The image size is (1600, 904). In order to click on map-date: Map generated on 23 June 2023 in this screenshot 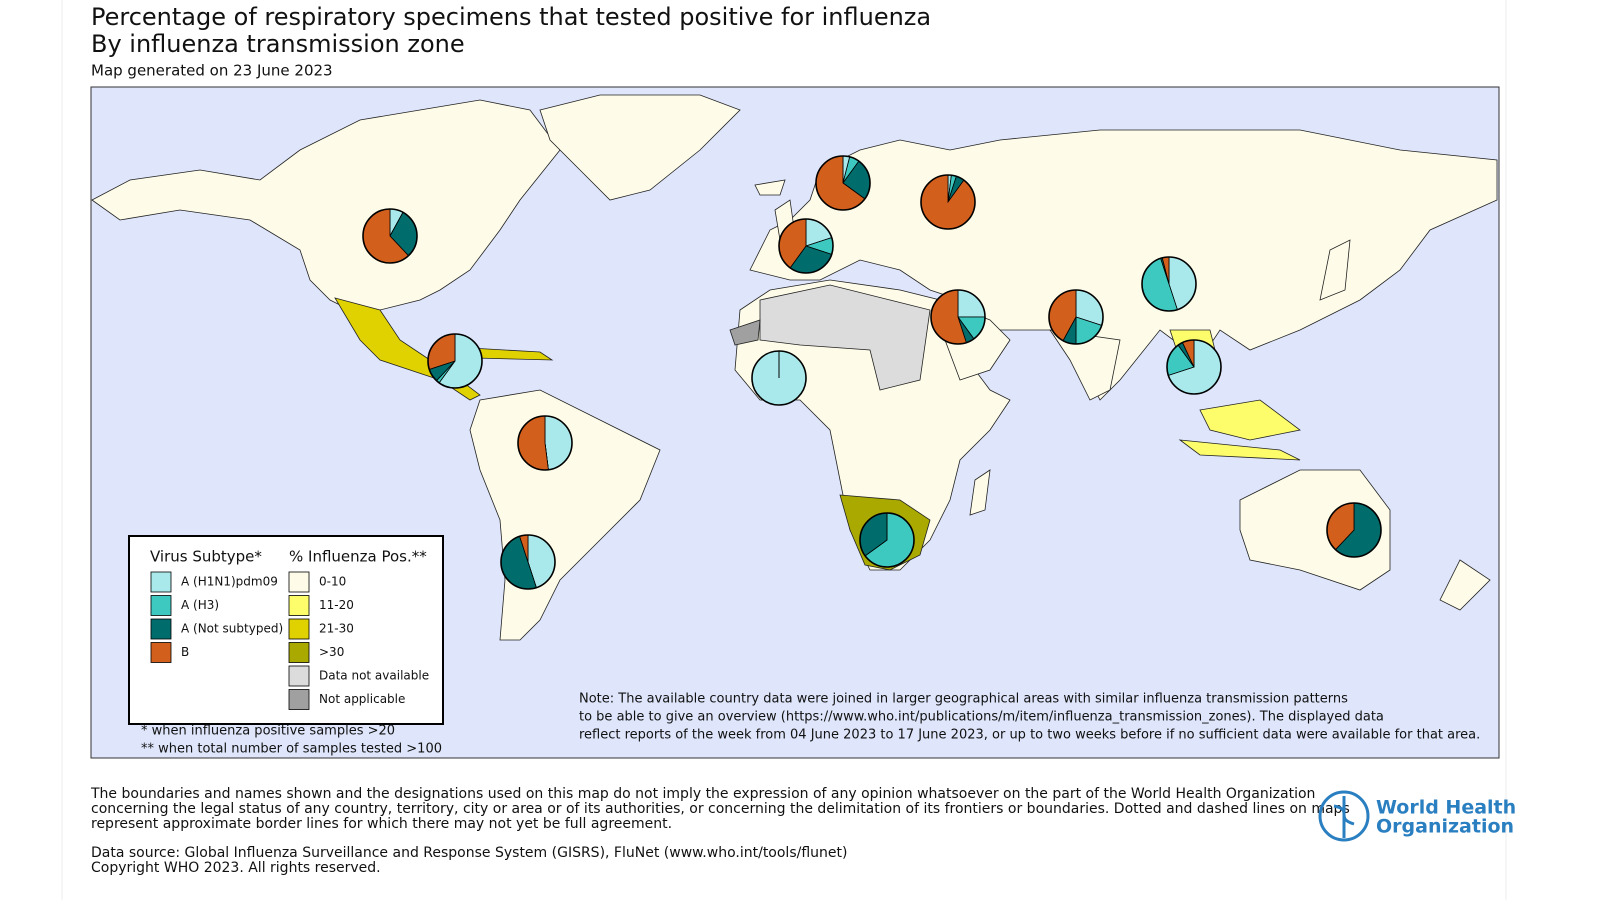, I will do `click(212, 71)`.